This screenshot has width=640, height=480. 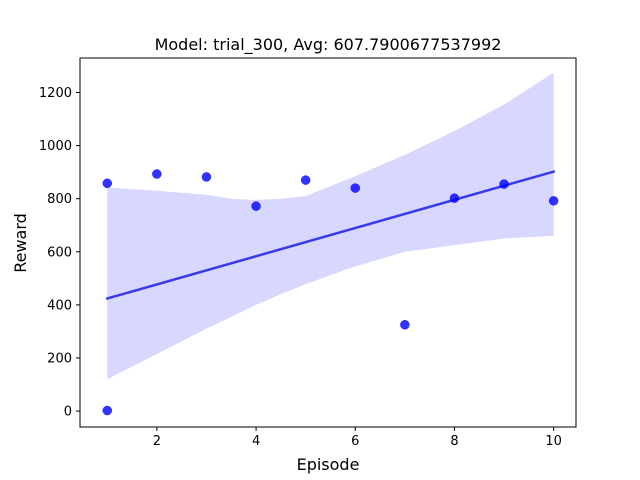 I want to click on x-tick-label: 8, so click(x=454, y=441).